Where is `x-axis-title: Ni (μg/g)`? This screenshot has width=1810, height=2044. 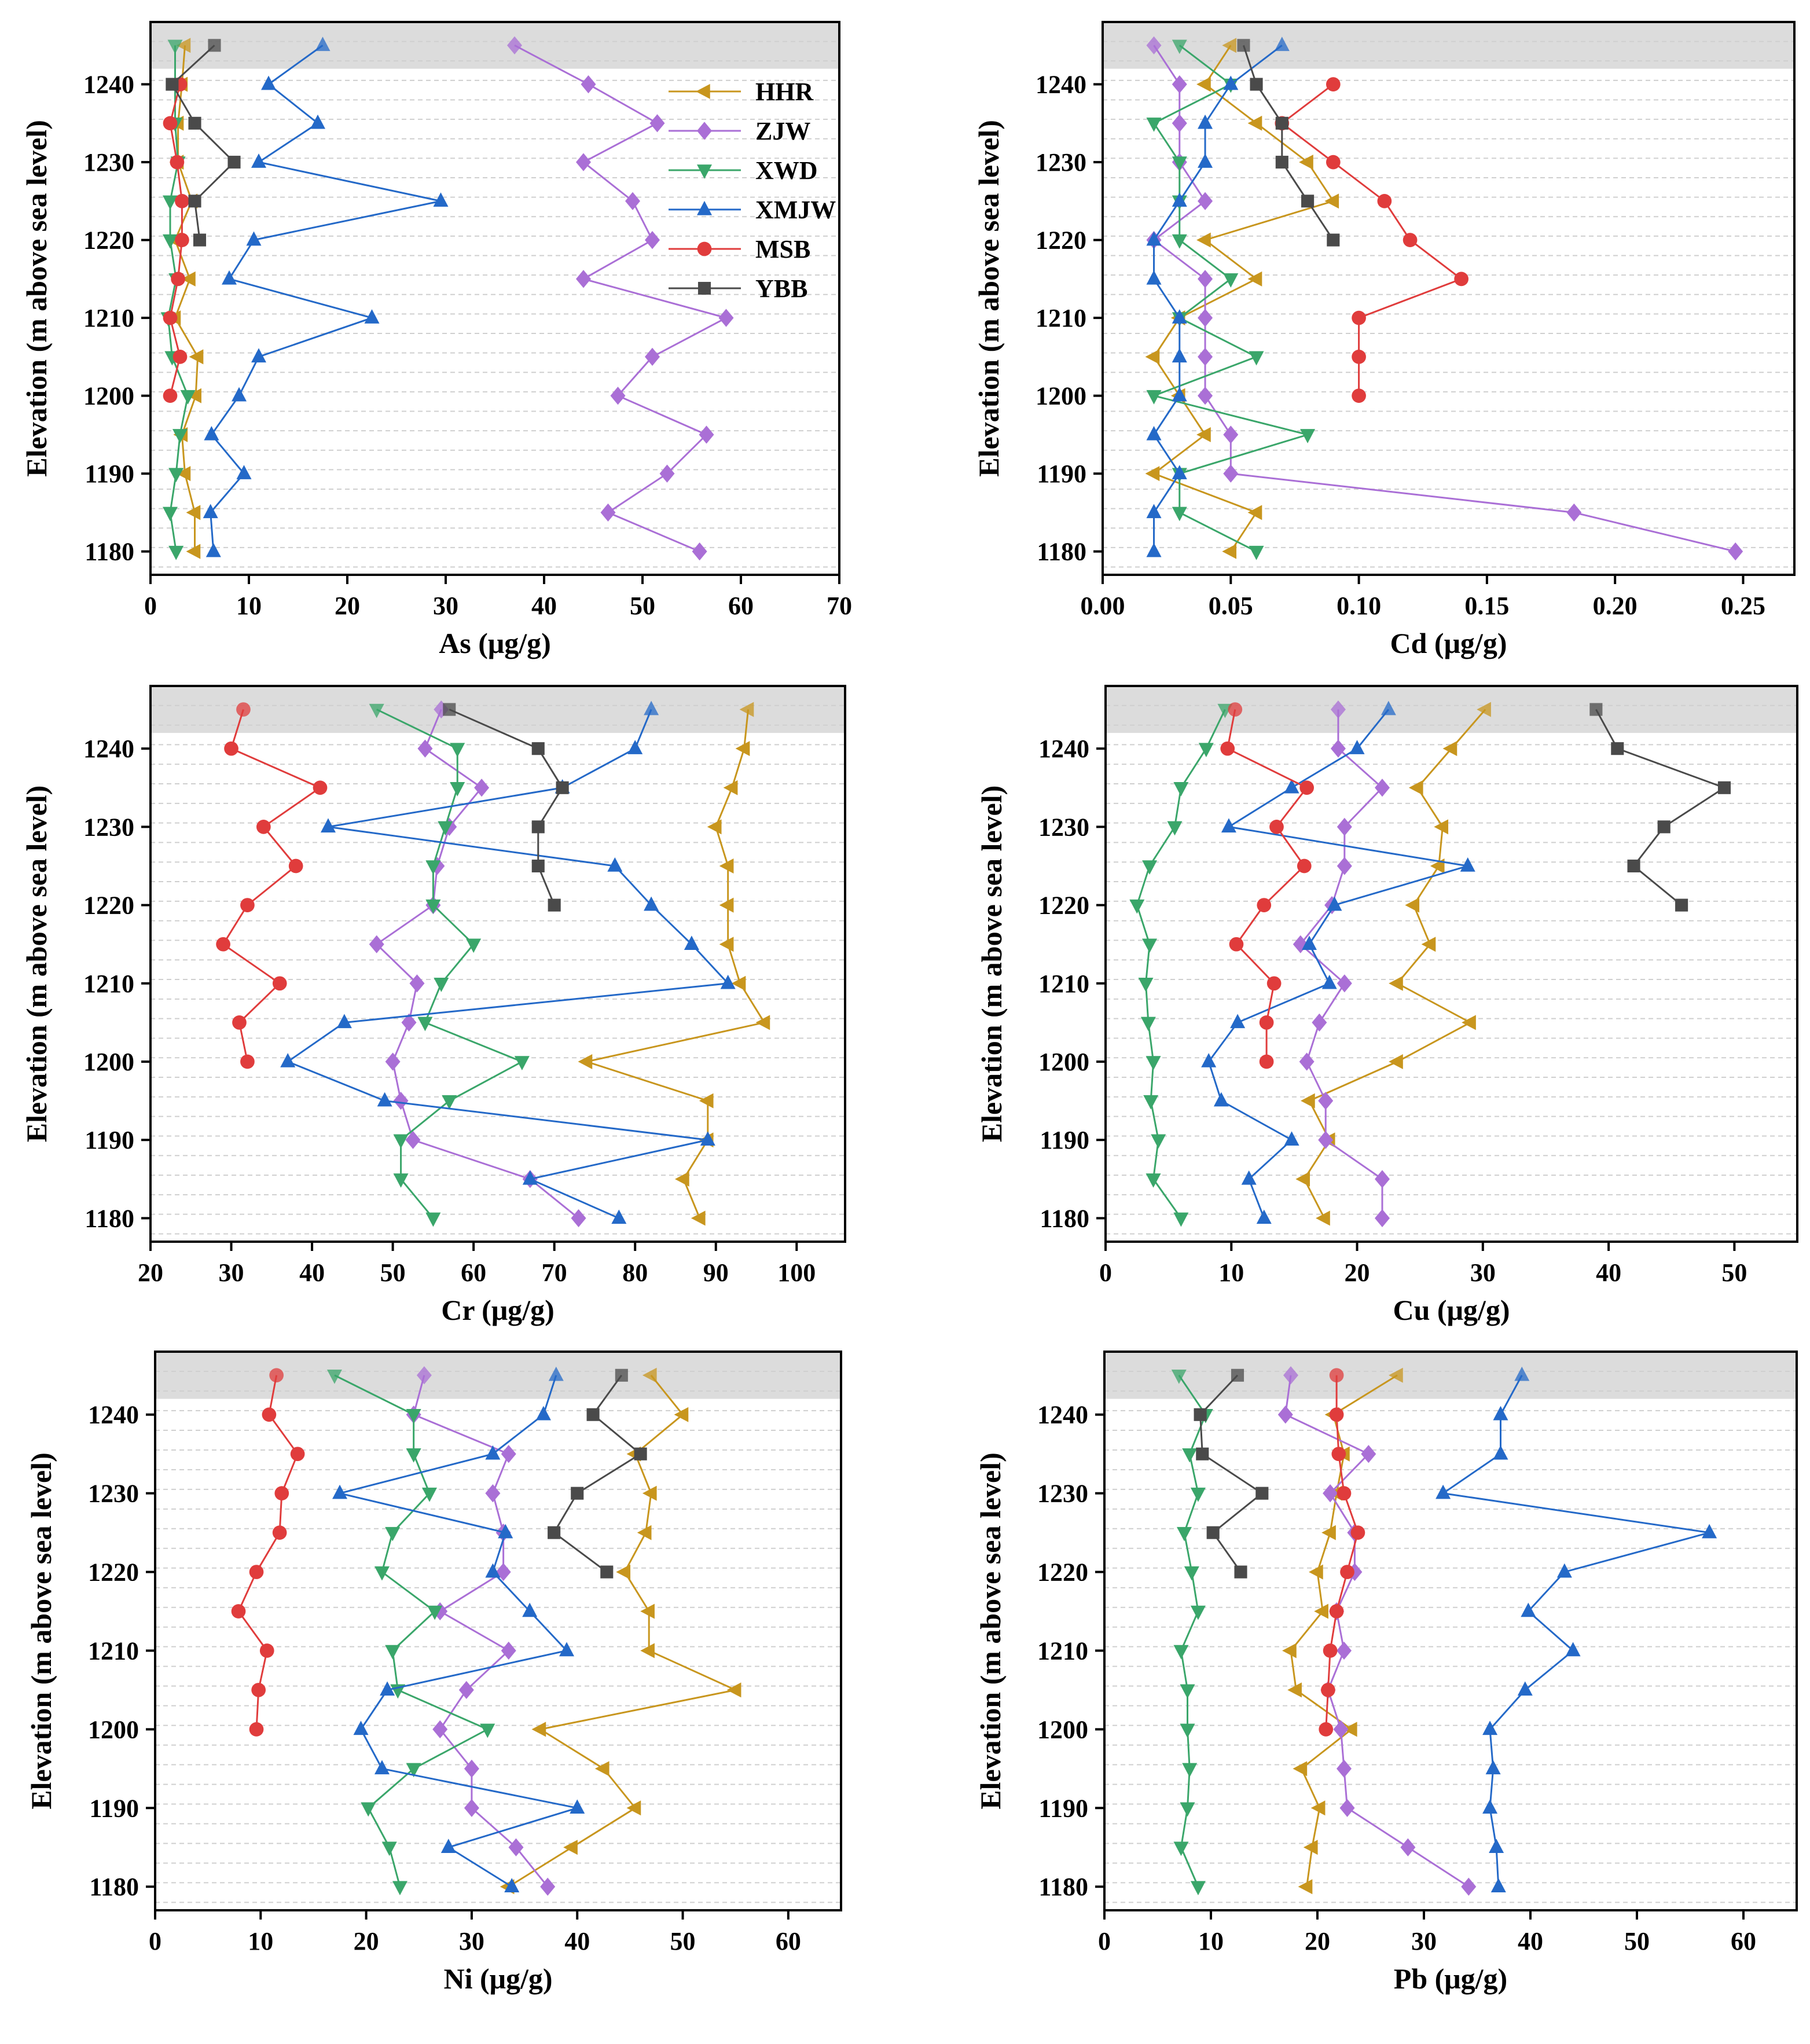 x-axis-title: Ni (μg/g) is located at coordinates (497, 1978).